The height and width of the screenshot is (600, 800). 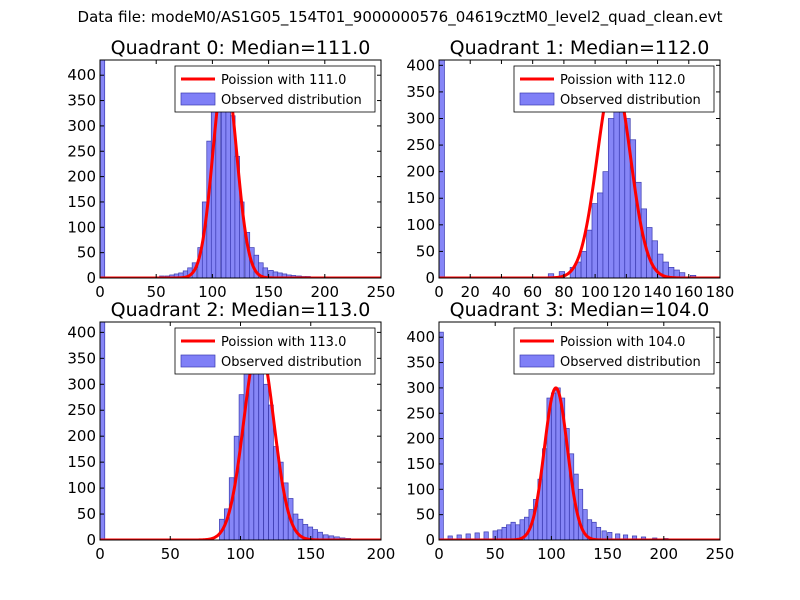 What do you see at coordinates (614, 351) in the screenshot?
I see `legend: Poission with 104.0 Observed distribution` at bounding box center [614, 351].